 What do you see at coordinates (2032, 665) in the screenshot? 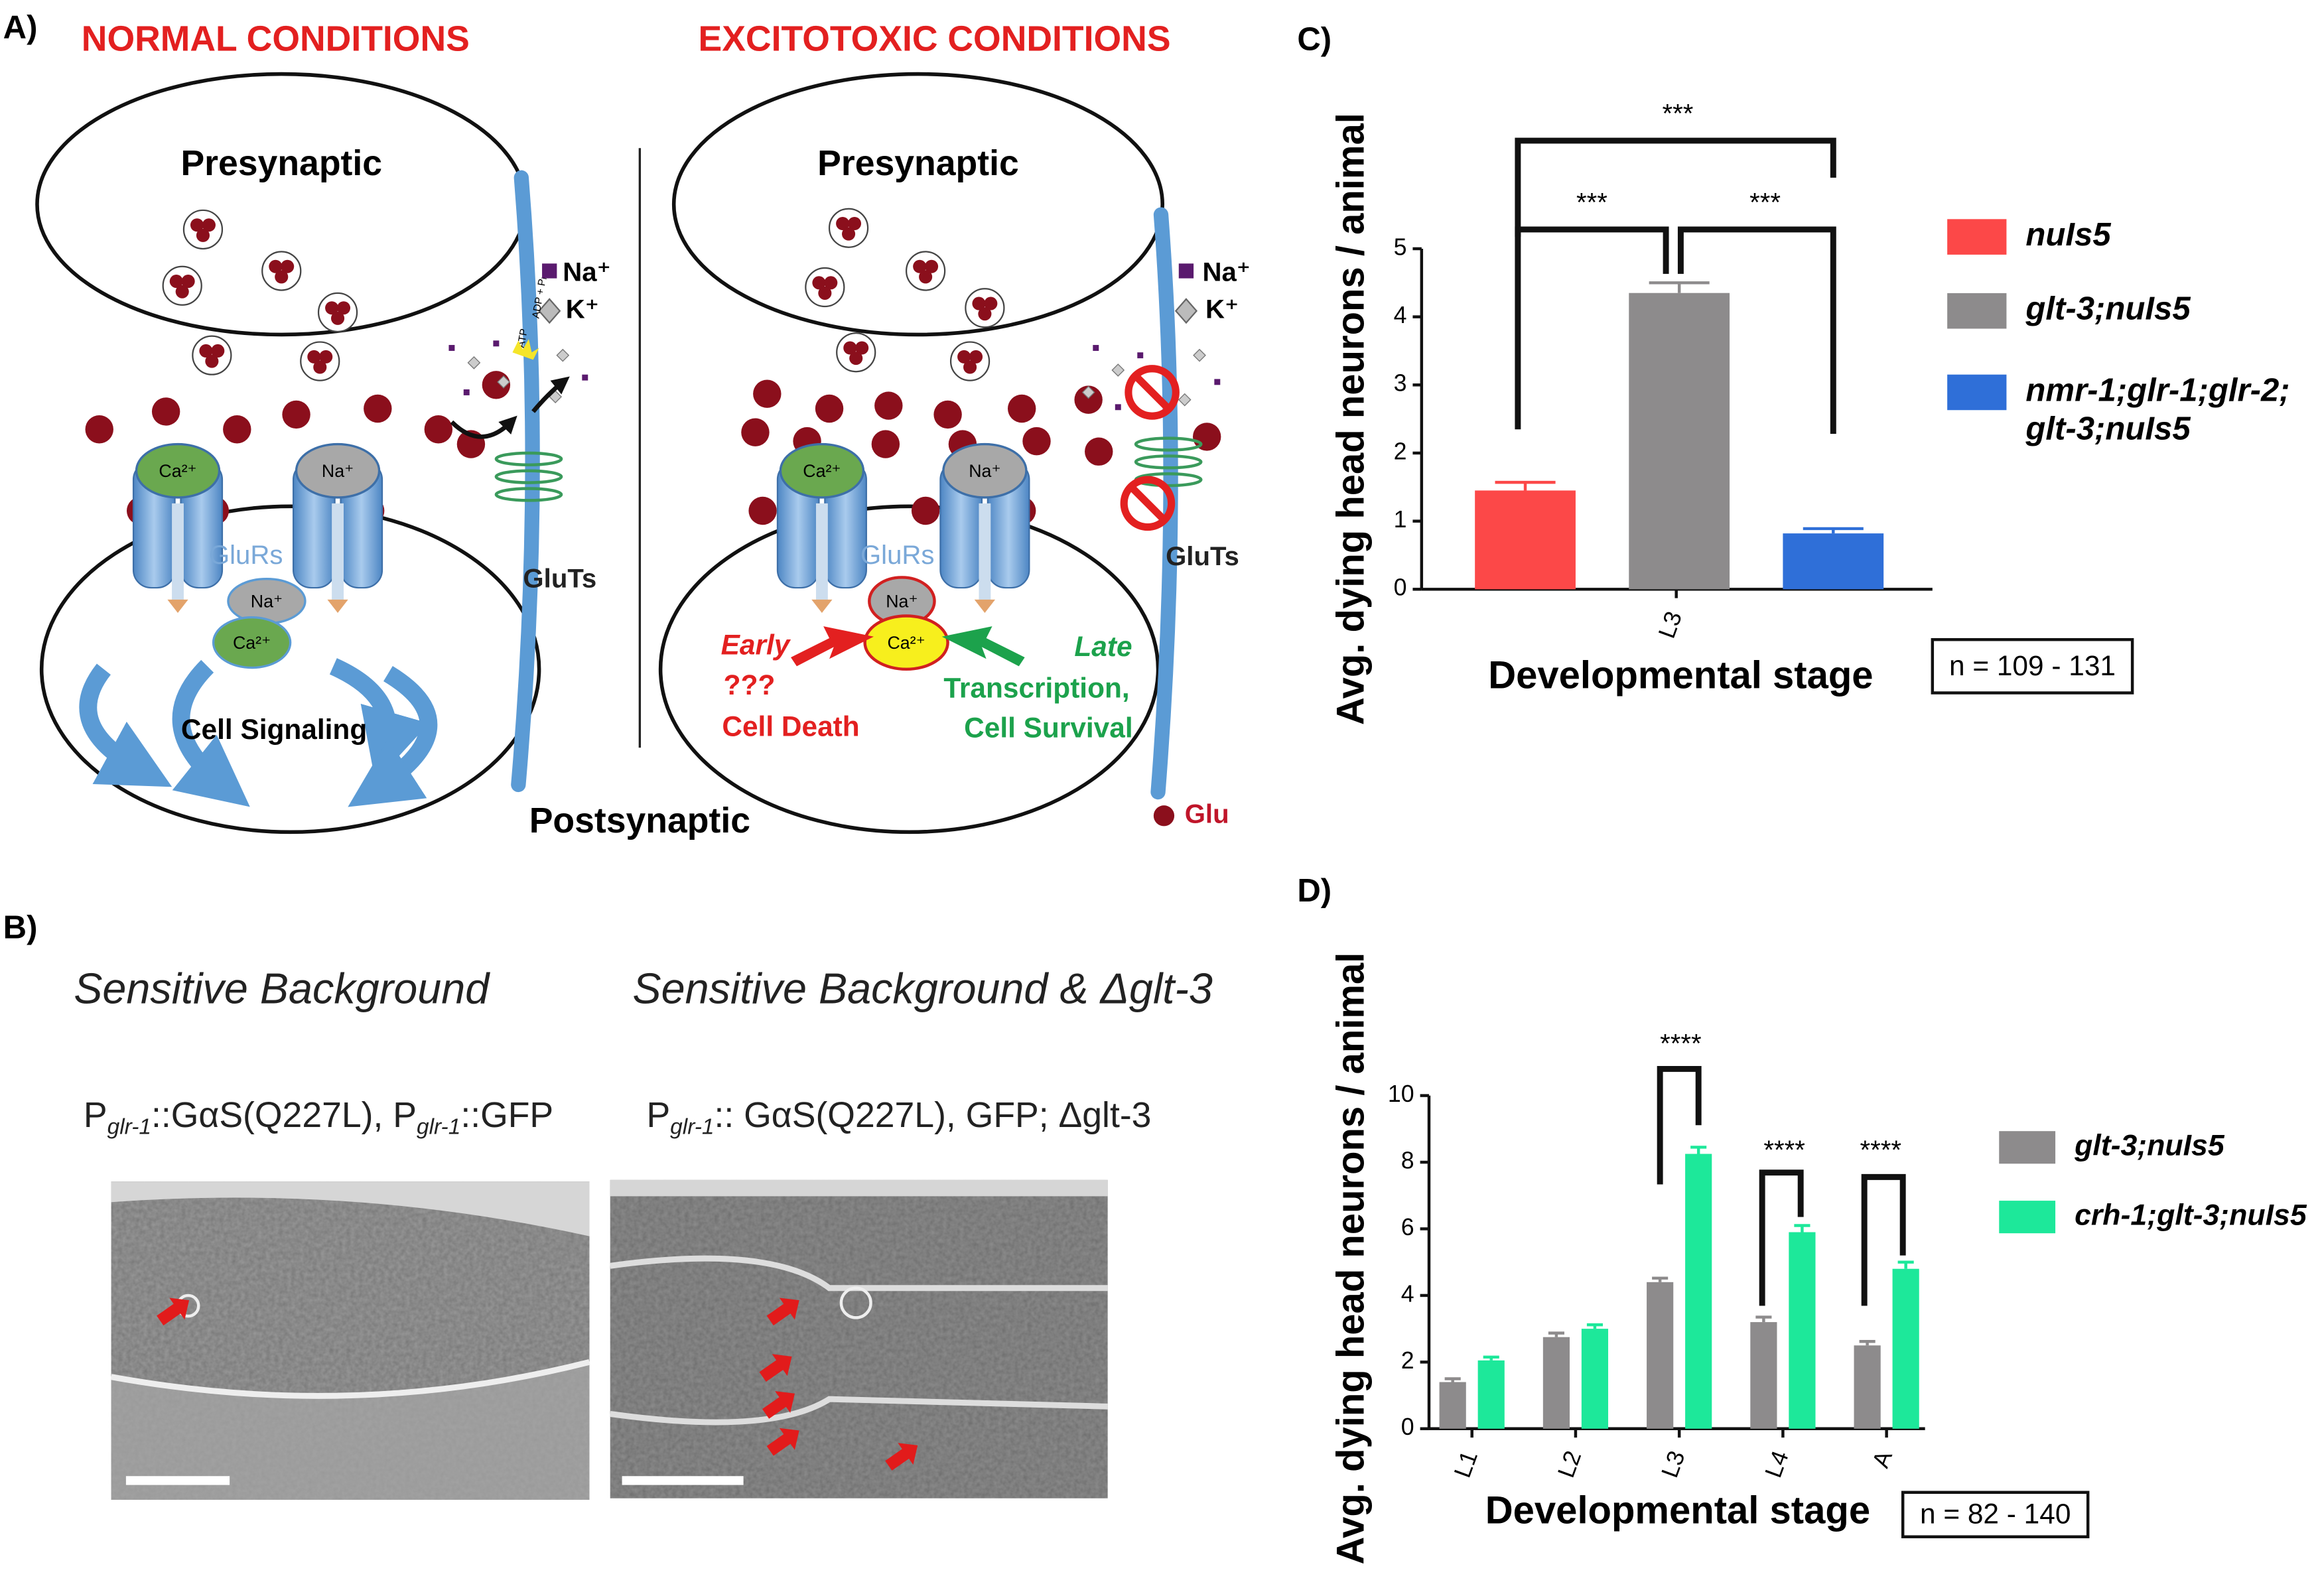
I see `note: n = 109 - 131` at bounding box center [2032, 665].